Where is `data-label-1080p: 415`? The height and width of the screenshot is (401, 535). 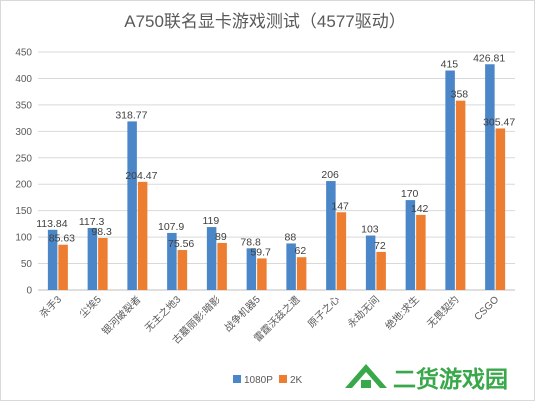
data-label-1080p: 415 is located at coordinates (450, 65).